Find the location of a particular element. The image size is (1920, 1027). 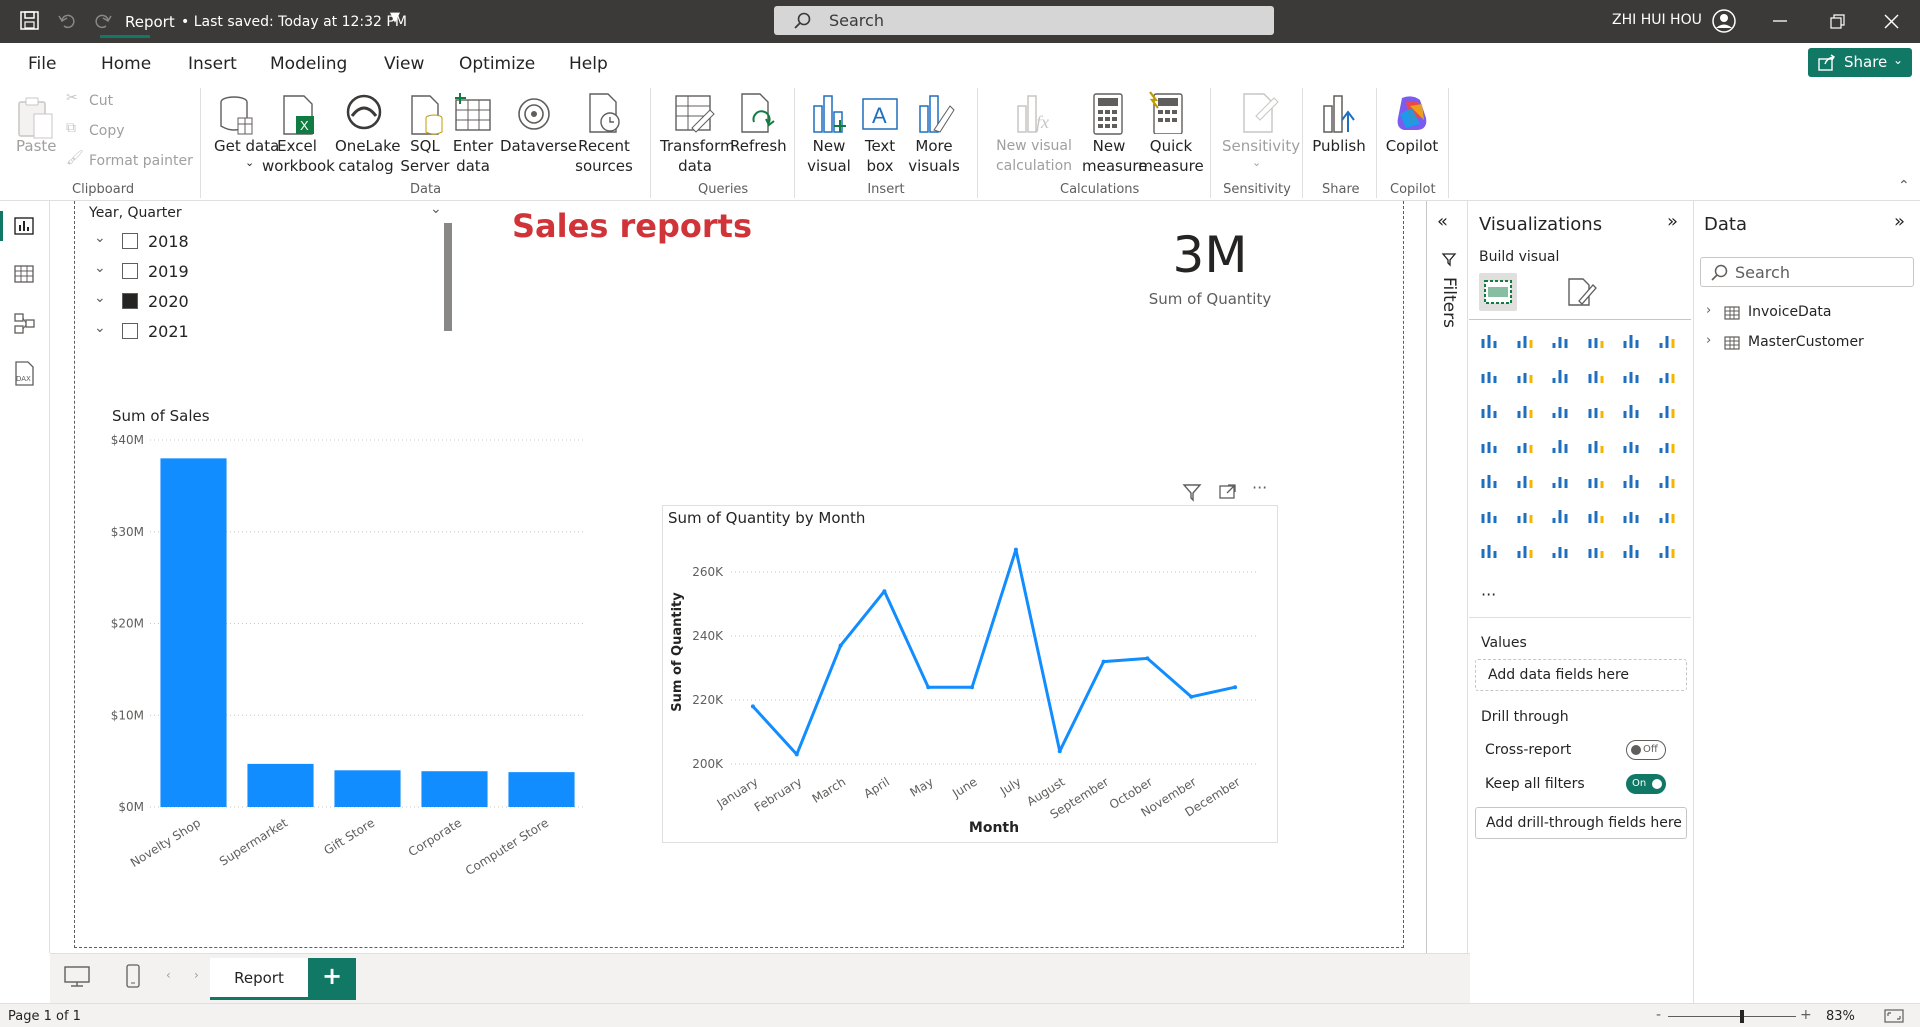

clustered-bar-icon is located at coordinates (1562, 343).